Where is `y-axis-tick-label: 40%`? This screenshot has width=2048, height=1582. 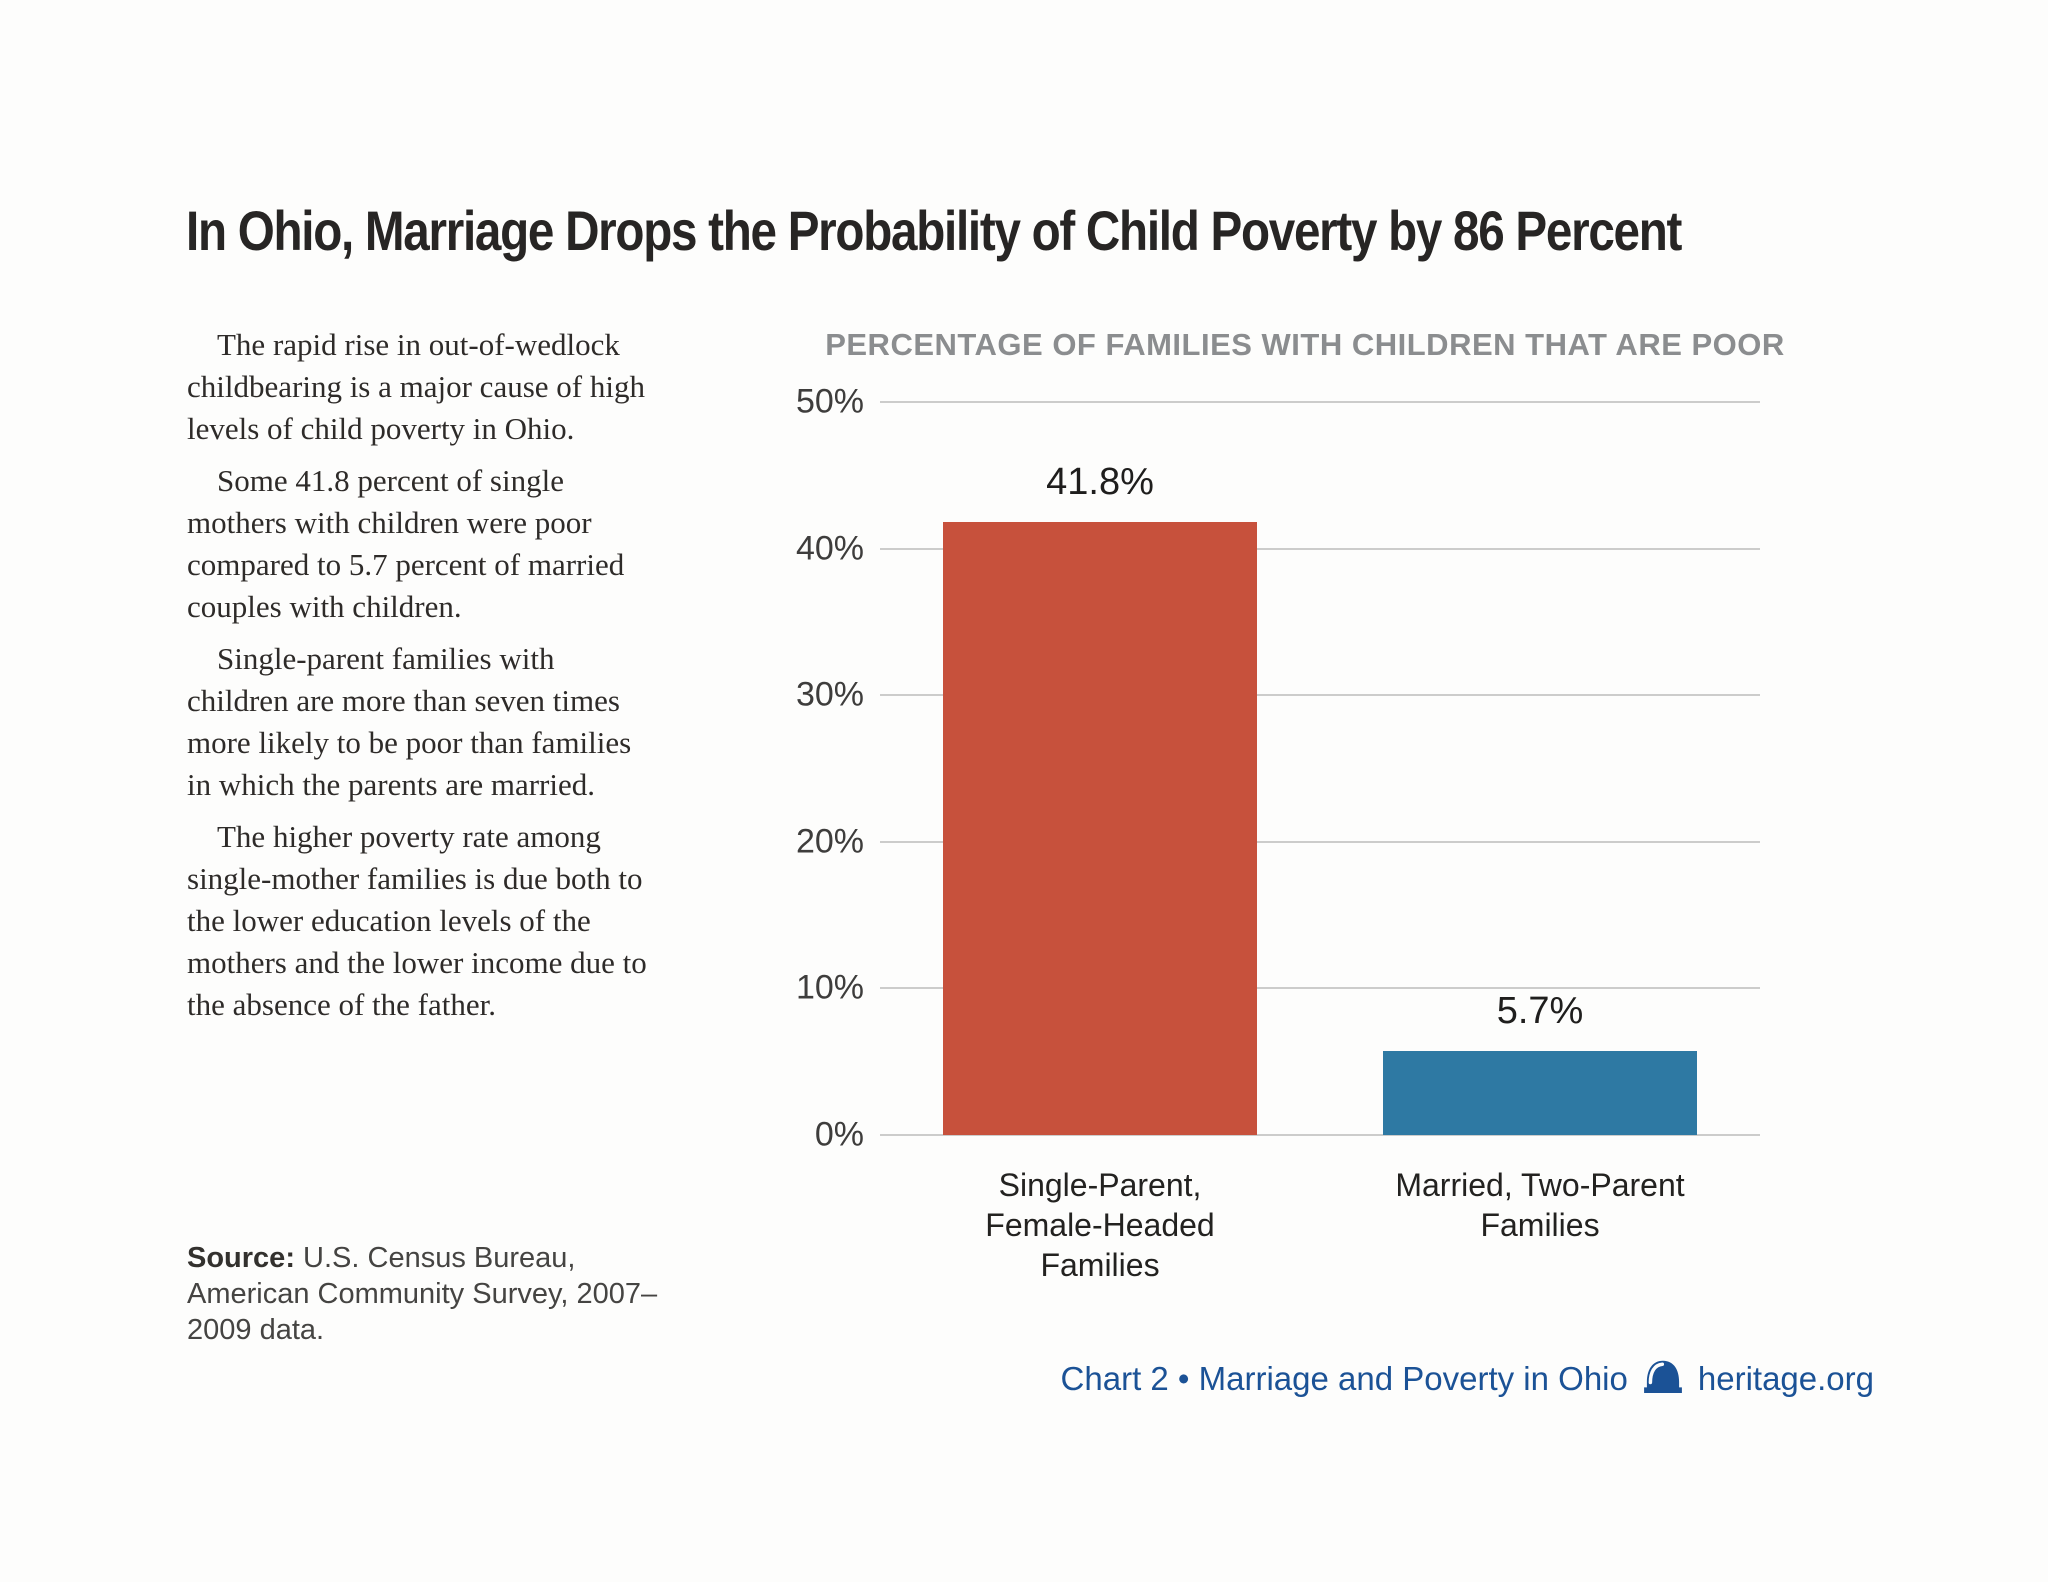 y-axis-tick-label: 40% is located at coordinates (829, 548).